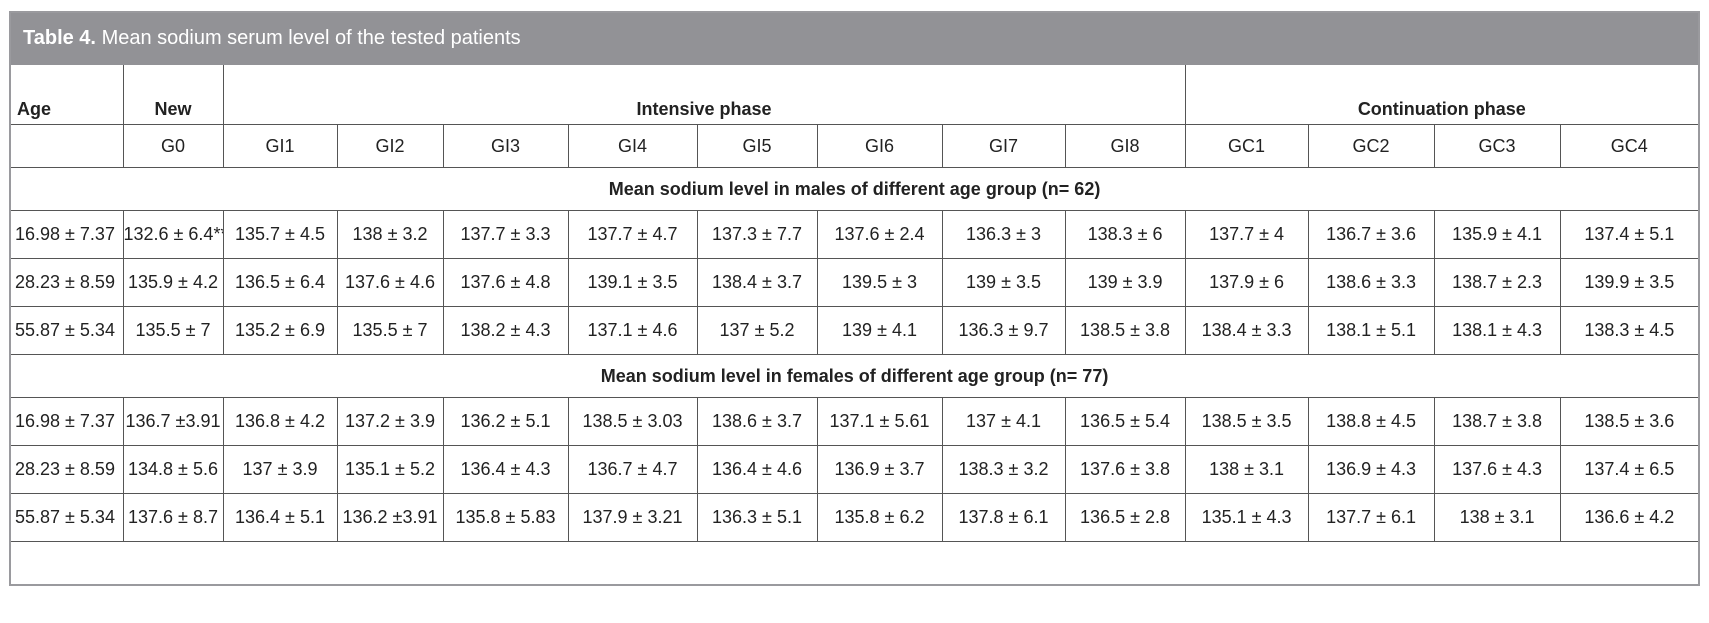  I want to click on value-cell: 137.3 ± 7.7, so click(757, 234).